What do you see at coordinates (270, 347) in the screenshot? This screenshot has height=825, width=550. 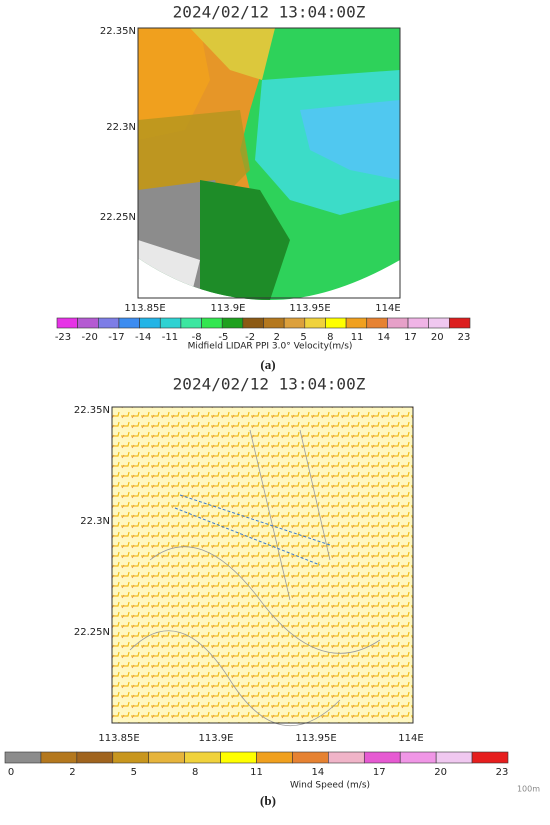 I see `colorbar-title: Midfield LIDAR PPI 3.0° Velocity(m/s)` at bounding box center [270, 347].